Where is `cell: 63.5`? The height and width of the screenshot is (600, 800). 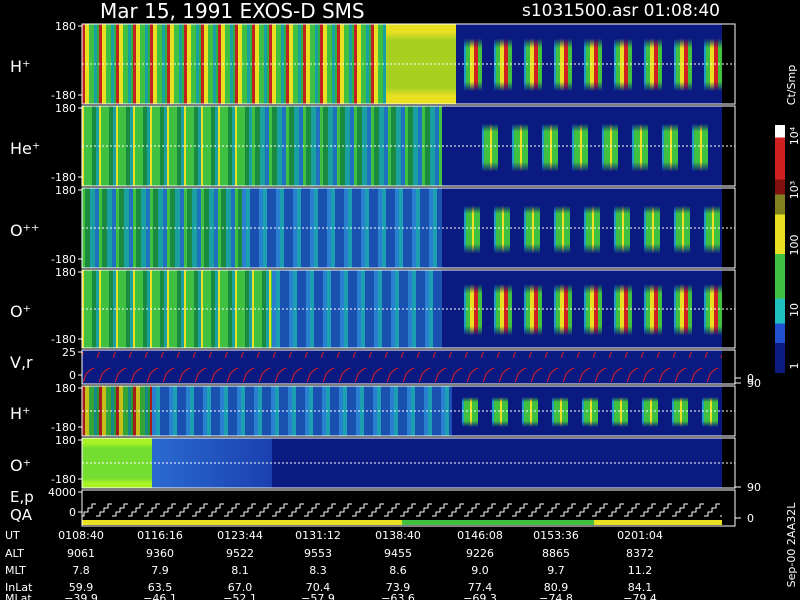
cell: 63.5 is located at coordinates (160, 587).